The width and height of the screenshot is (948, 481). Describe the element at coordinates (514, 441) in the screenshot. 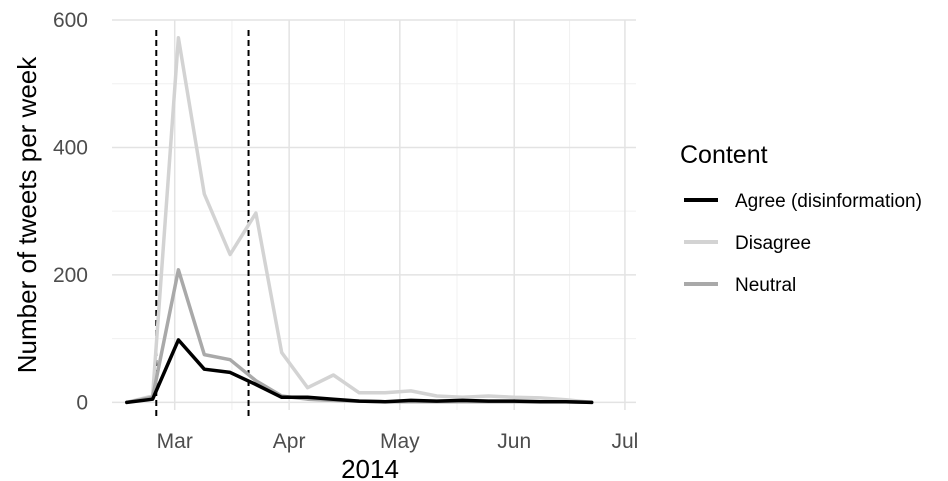

I see `x-tick-label: Jun` at that location.